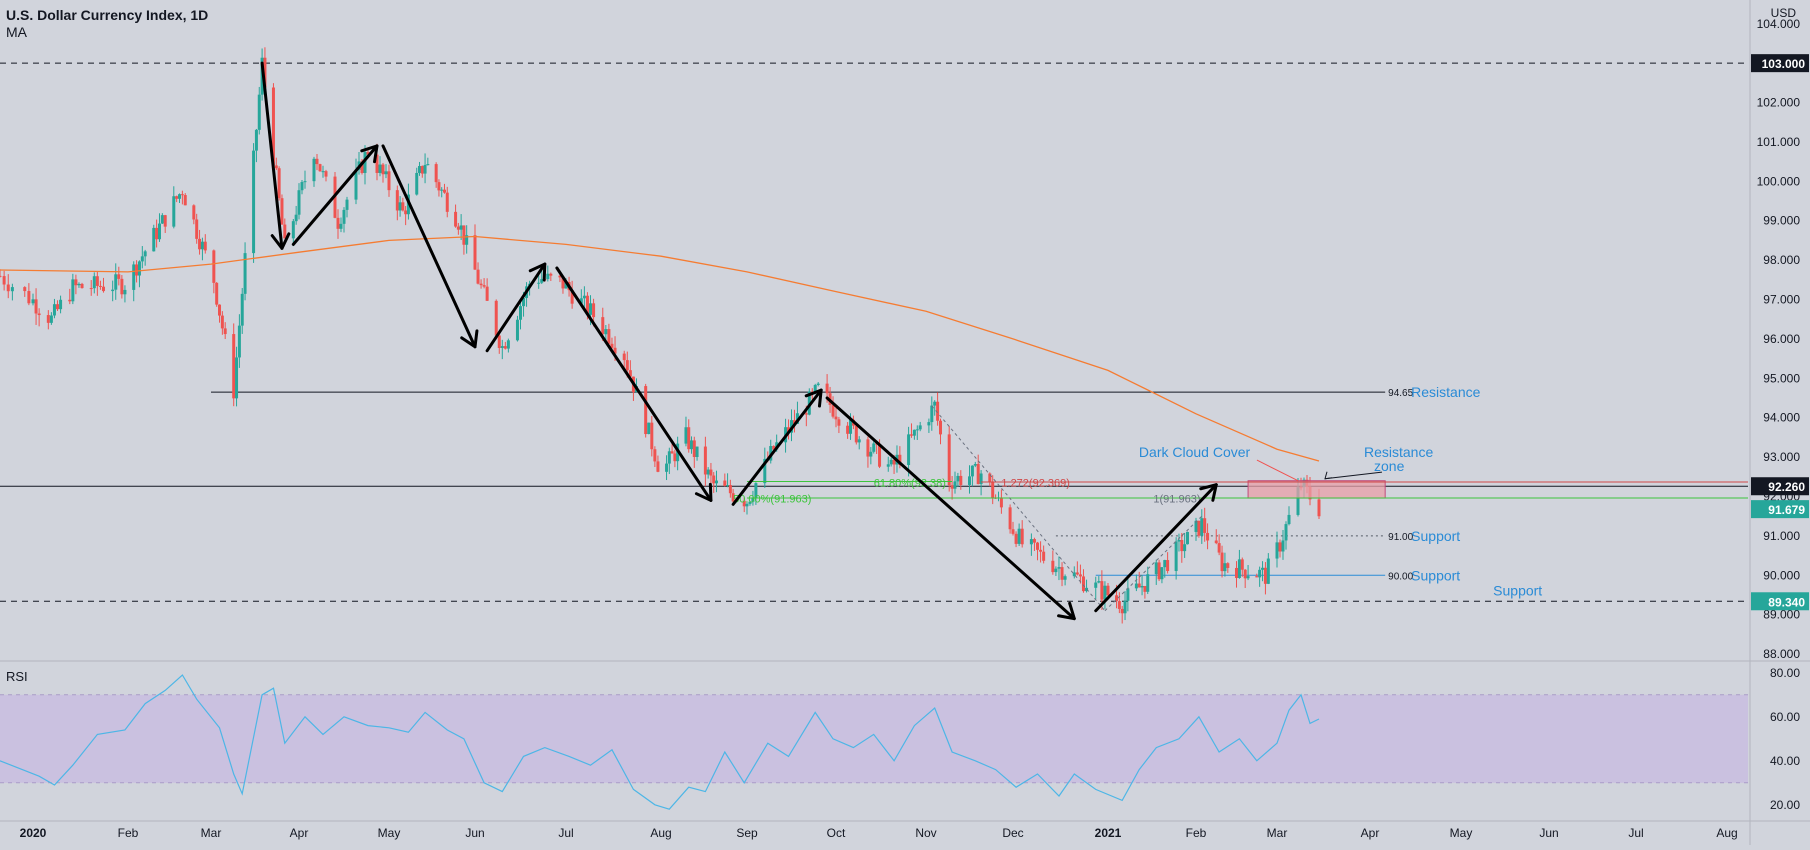 The image size is (1810, 850). Describe the element at coordinates (1108, 833) in the screenshot. I see `time-tick-label: 2021` at that location.